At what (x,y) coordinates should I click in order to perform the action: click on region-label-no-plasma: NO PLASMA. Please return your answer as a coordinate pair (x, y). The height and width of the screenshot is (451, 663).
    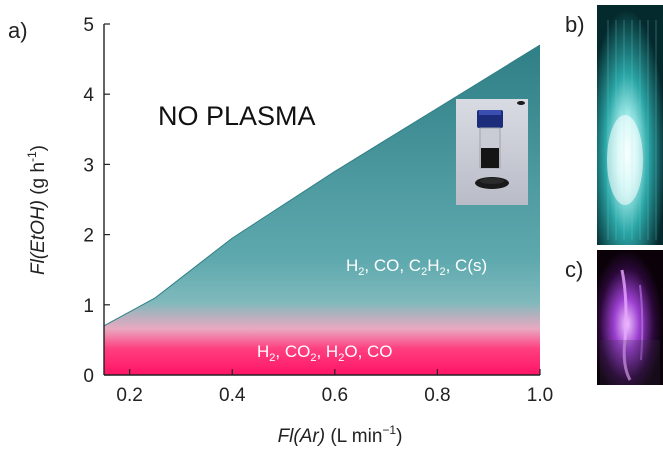
    Looking at the image, I should click on (237, 116).